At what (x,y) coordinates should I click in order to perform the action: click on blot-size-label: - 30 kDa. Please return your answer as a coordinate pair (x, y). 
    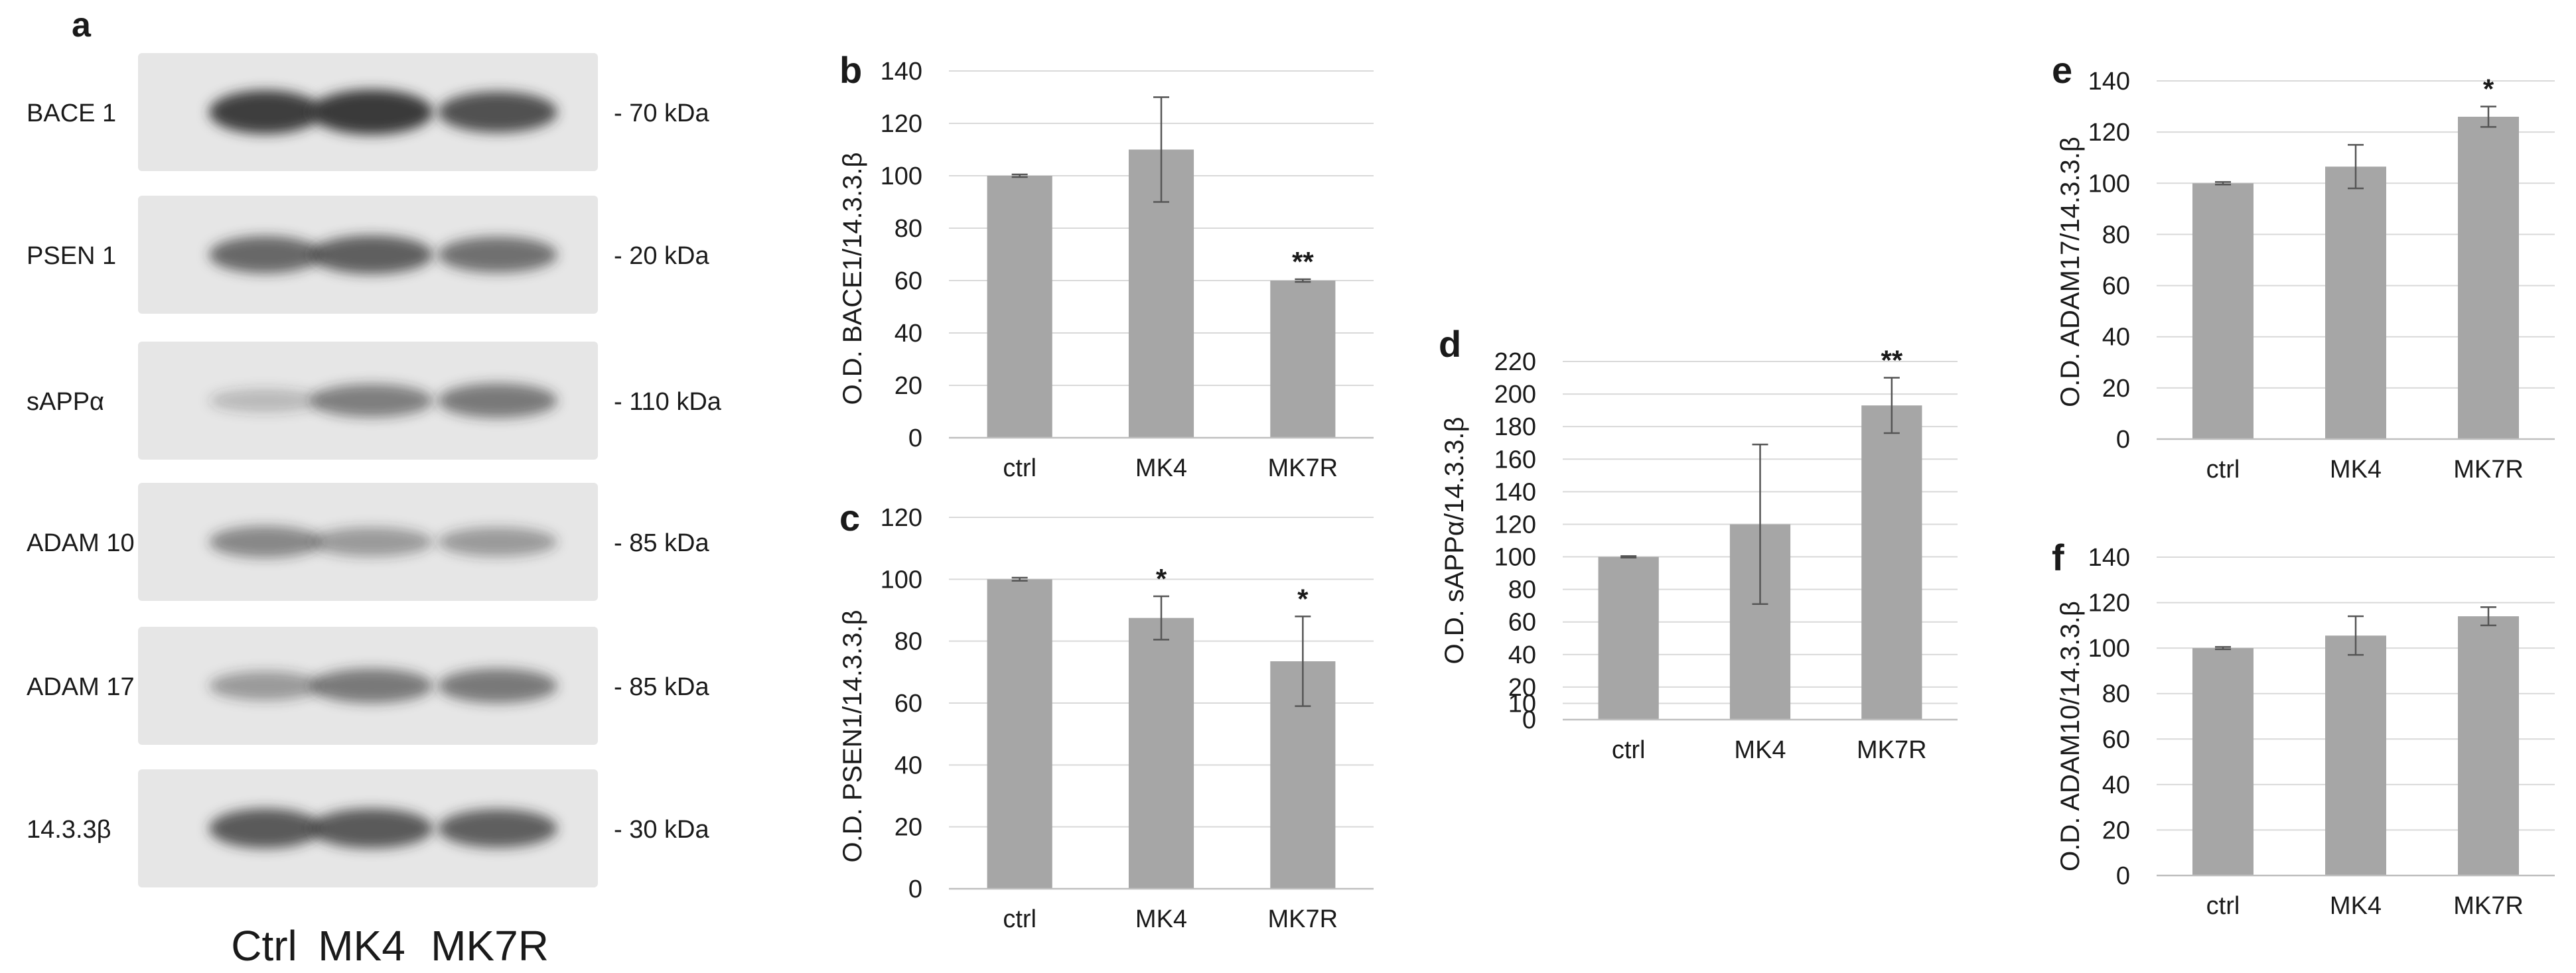
    Looking at the image, I should click on (662, 830).